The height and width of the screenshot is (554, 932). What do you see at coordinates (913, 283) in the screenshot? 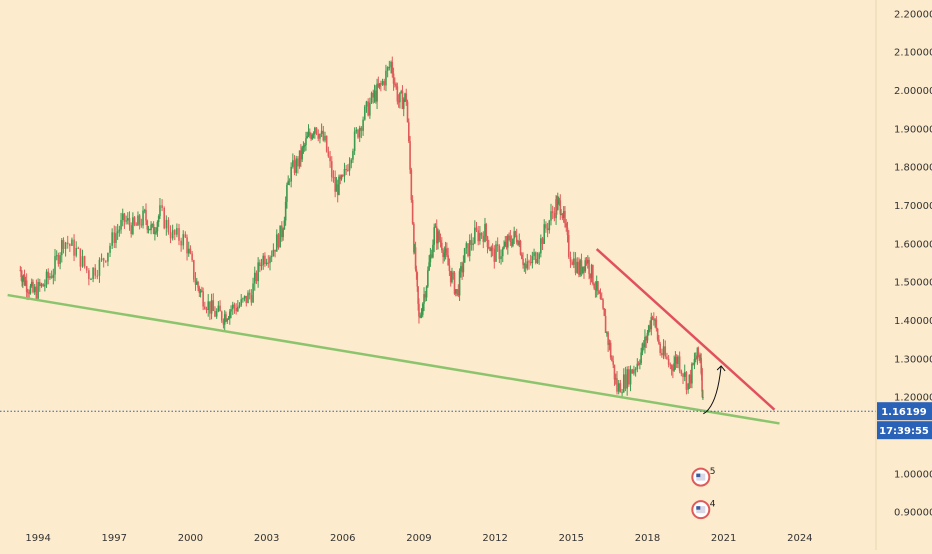
I see `y-tick-label: 1.50000` at bounding box center [913, 283].